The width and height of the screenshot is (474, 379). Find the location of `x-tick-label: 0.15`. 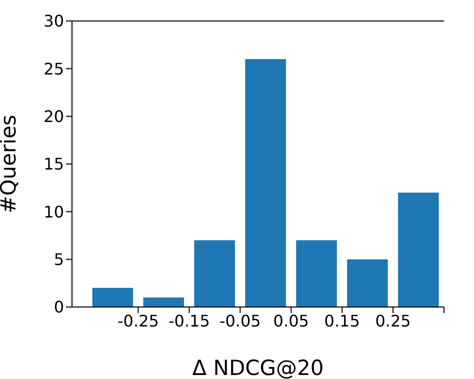

x-tick-label: 0.15 is located at coordinates (342, 320).